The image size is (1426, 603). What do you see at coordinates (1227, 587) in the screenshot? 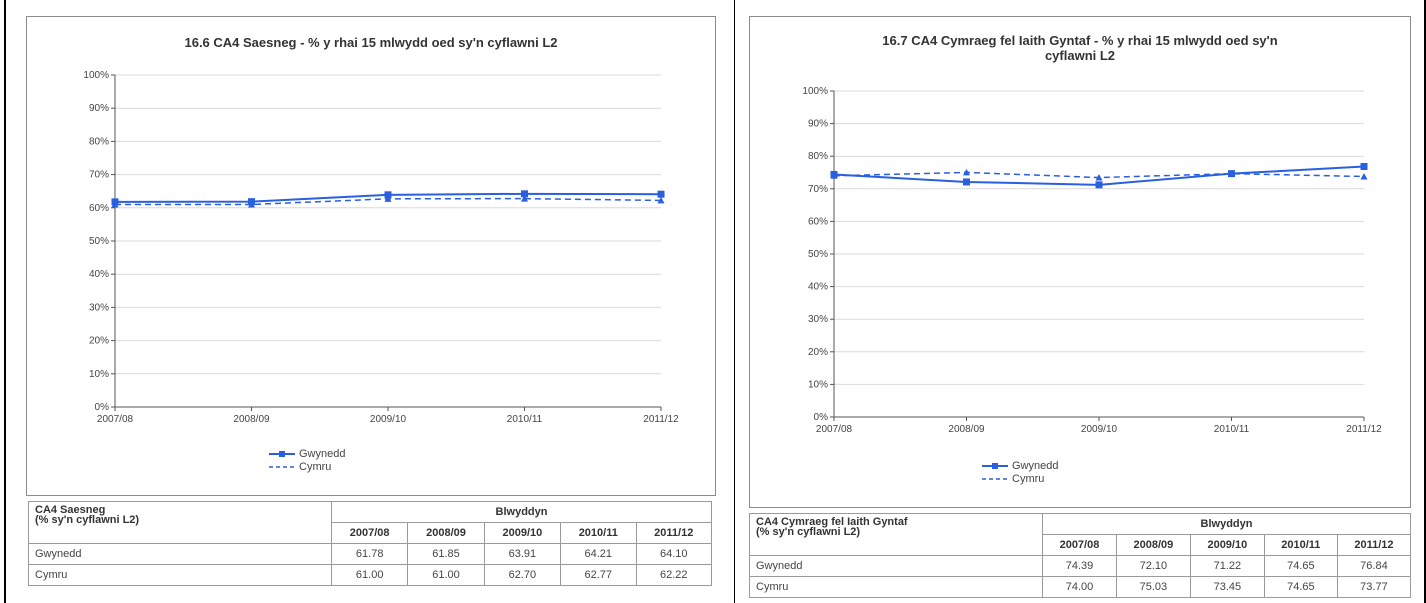
I see `table-cell: 73.45` at bounding box center [1227, 587].